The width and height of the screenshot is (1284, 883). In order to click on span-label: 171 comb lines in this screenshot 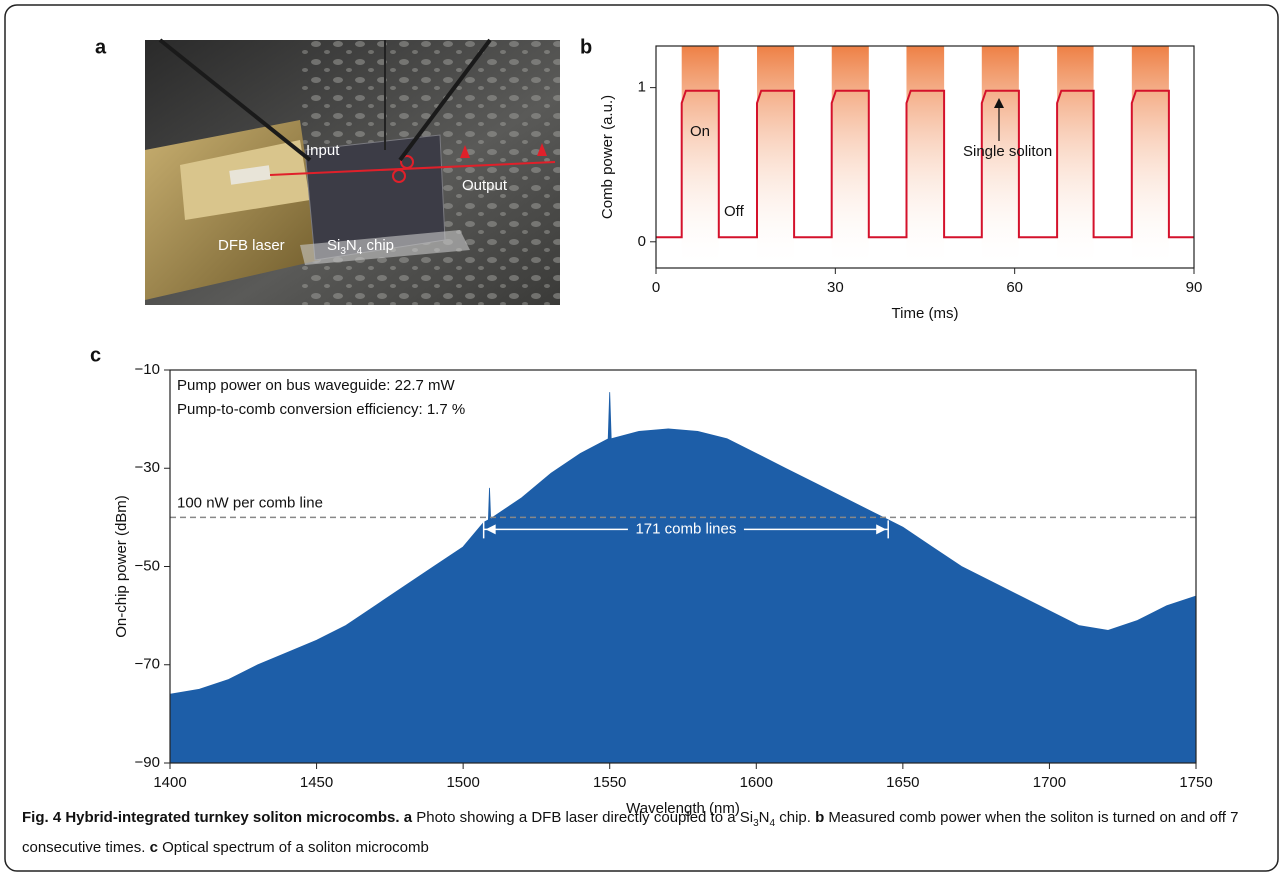, I will do `click(685, 528)`.